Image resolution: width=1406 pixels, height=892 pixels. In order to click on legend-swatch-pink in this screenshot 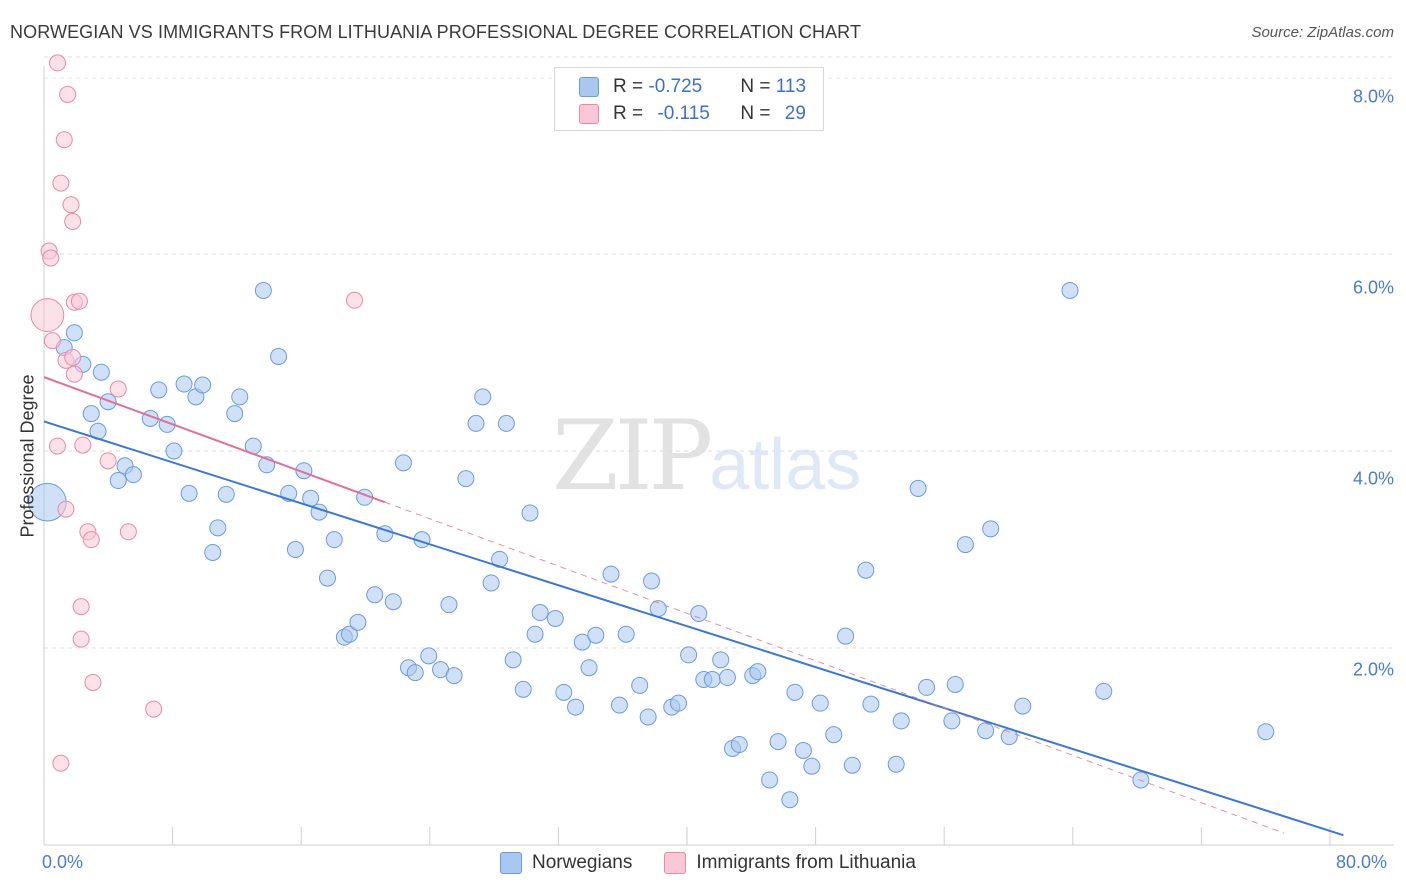, I will do `click(589, 114)`.